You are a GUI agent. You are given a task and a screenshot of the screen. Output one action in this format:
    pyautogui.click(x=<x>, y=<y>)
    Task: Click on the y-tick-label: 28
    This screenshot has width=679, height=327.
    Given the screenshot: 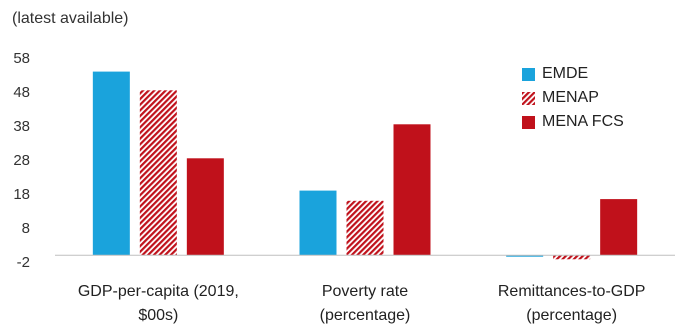 What is the action you would take?
    pyautogui.click(x=21, y=160)
    